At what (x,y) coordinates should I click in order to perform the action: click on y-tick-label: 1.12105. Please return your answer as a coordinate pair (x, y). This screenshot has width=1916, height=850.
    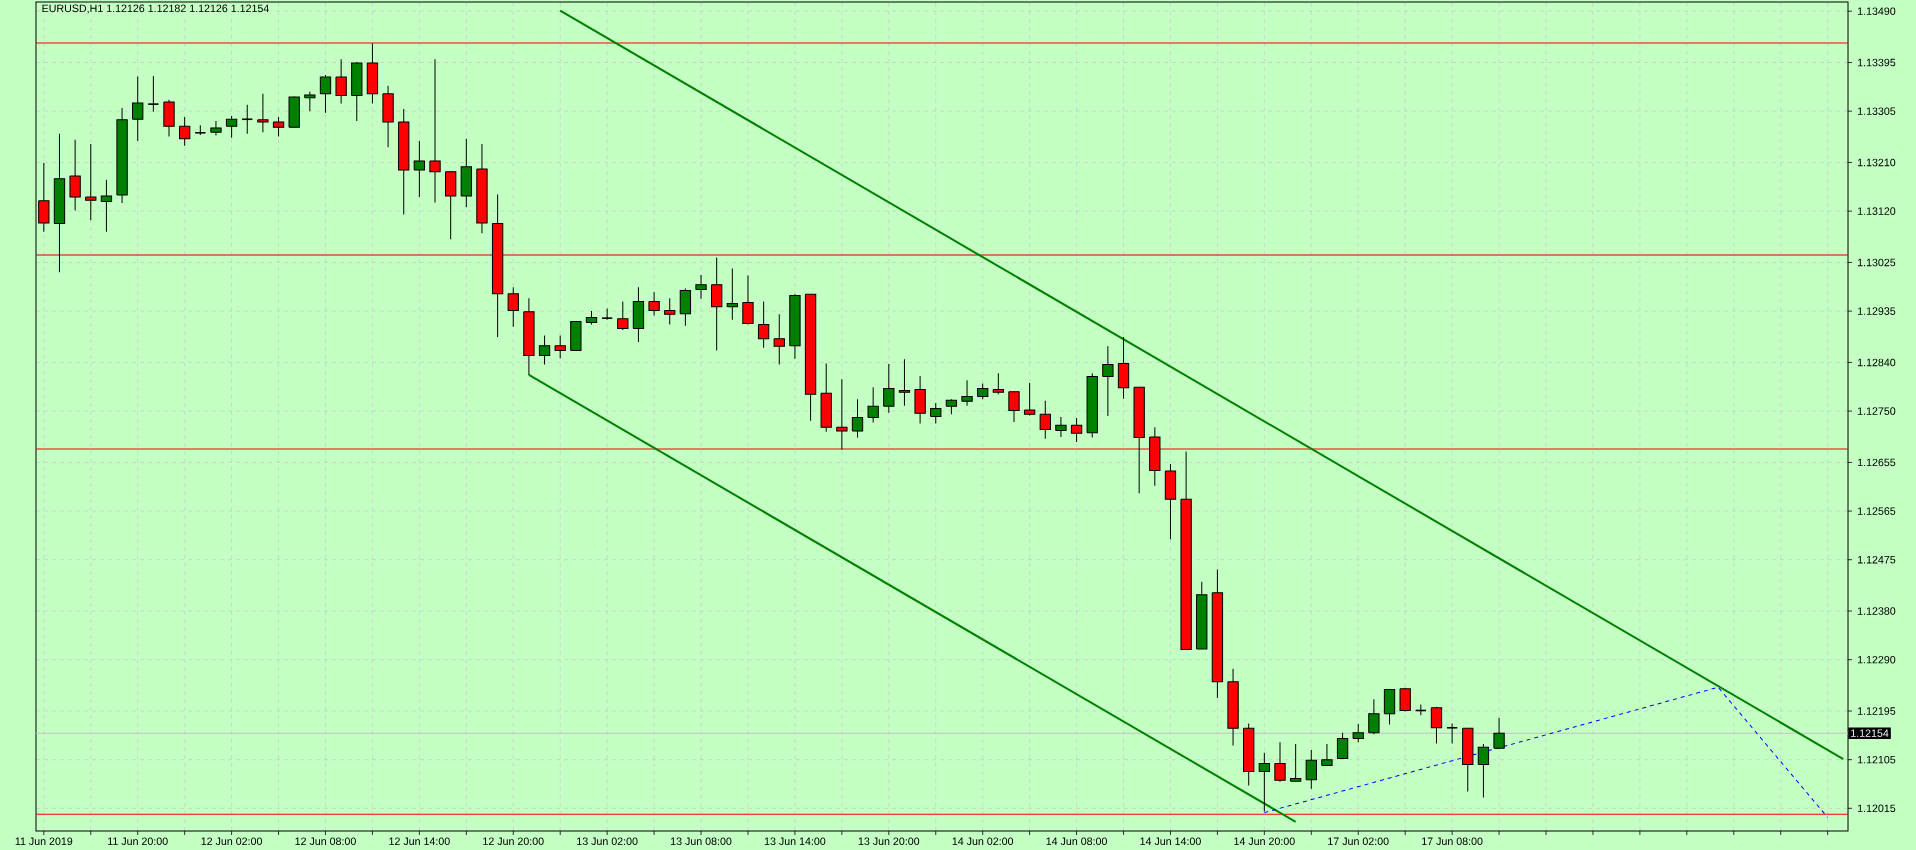
    Looking at the image, I should click on (1876, 759).